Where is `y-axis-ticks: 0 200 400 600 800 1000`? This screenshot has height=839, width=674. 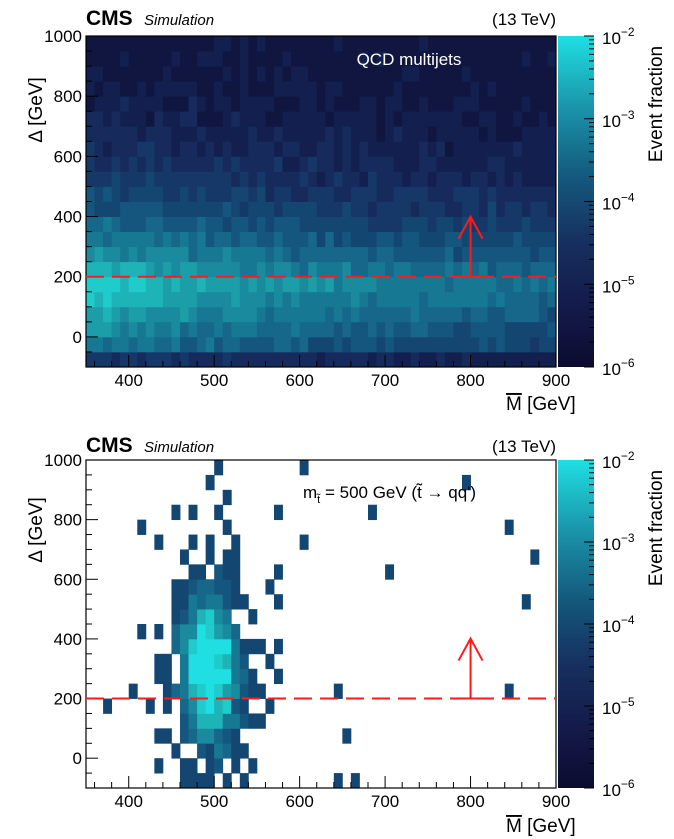
y-axis-ticks: 0 200 400 600 800 1000 is located at coordinates (71, 620).